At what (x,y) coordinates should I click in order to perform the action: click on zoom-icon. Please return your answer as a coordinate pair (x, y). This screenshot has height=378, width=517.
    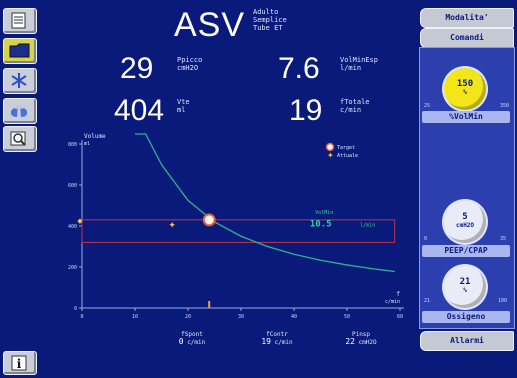
    Looking at the image, I should click on (20, 139).